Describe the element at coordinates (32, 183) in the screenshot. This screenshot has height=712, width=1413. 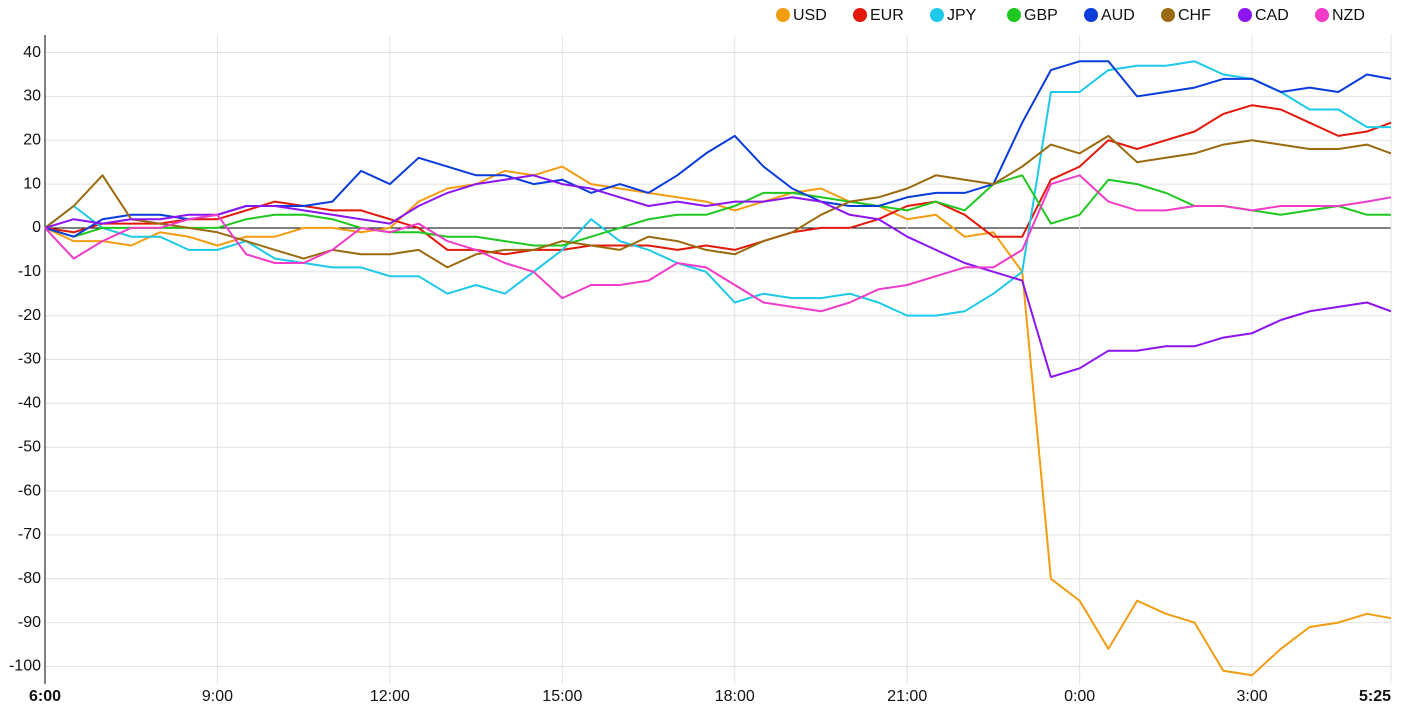
I see `y-tick-label: 10` at that location.